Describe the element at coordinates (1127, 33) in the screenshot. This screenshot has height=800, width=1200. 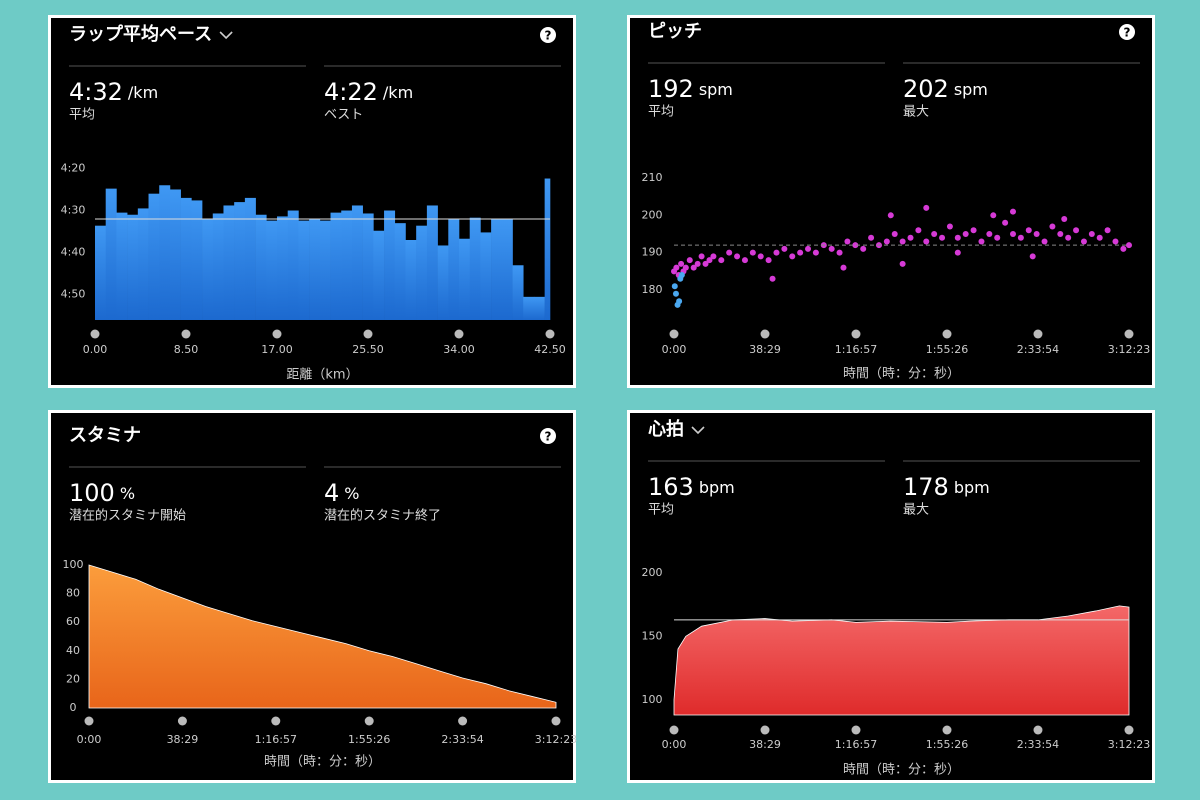
I see `help-icon-text: ?` at that location.